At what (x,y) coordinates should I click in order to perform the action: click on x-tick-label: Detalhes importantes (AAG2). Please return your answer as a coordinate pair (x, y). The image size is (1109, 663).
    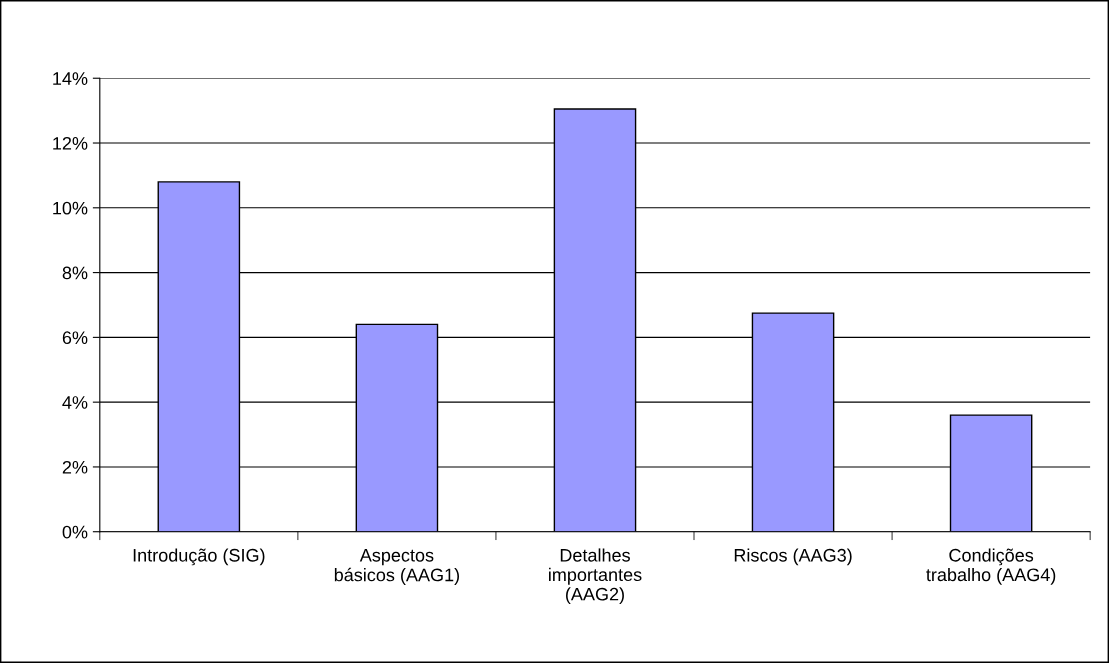
    Looking at the image, I should click on (595, 576).